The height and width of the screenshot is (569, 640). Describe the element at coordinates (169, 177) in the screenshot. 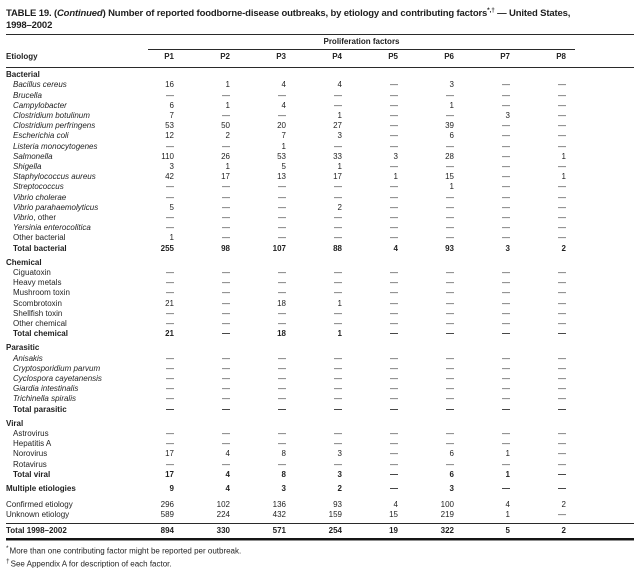

I see `cell-p1: 42` at that location.